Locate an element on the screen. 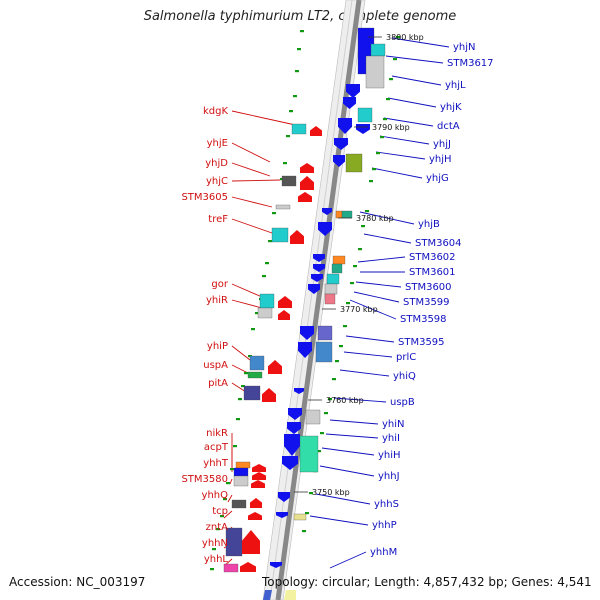 The height and width of the screenshot is (600, 600). gene-label-rev: yhjG is located at coordinates (437, 178).